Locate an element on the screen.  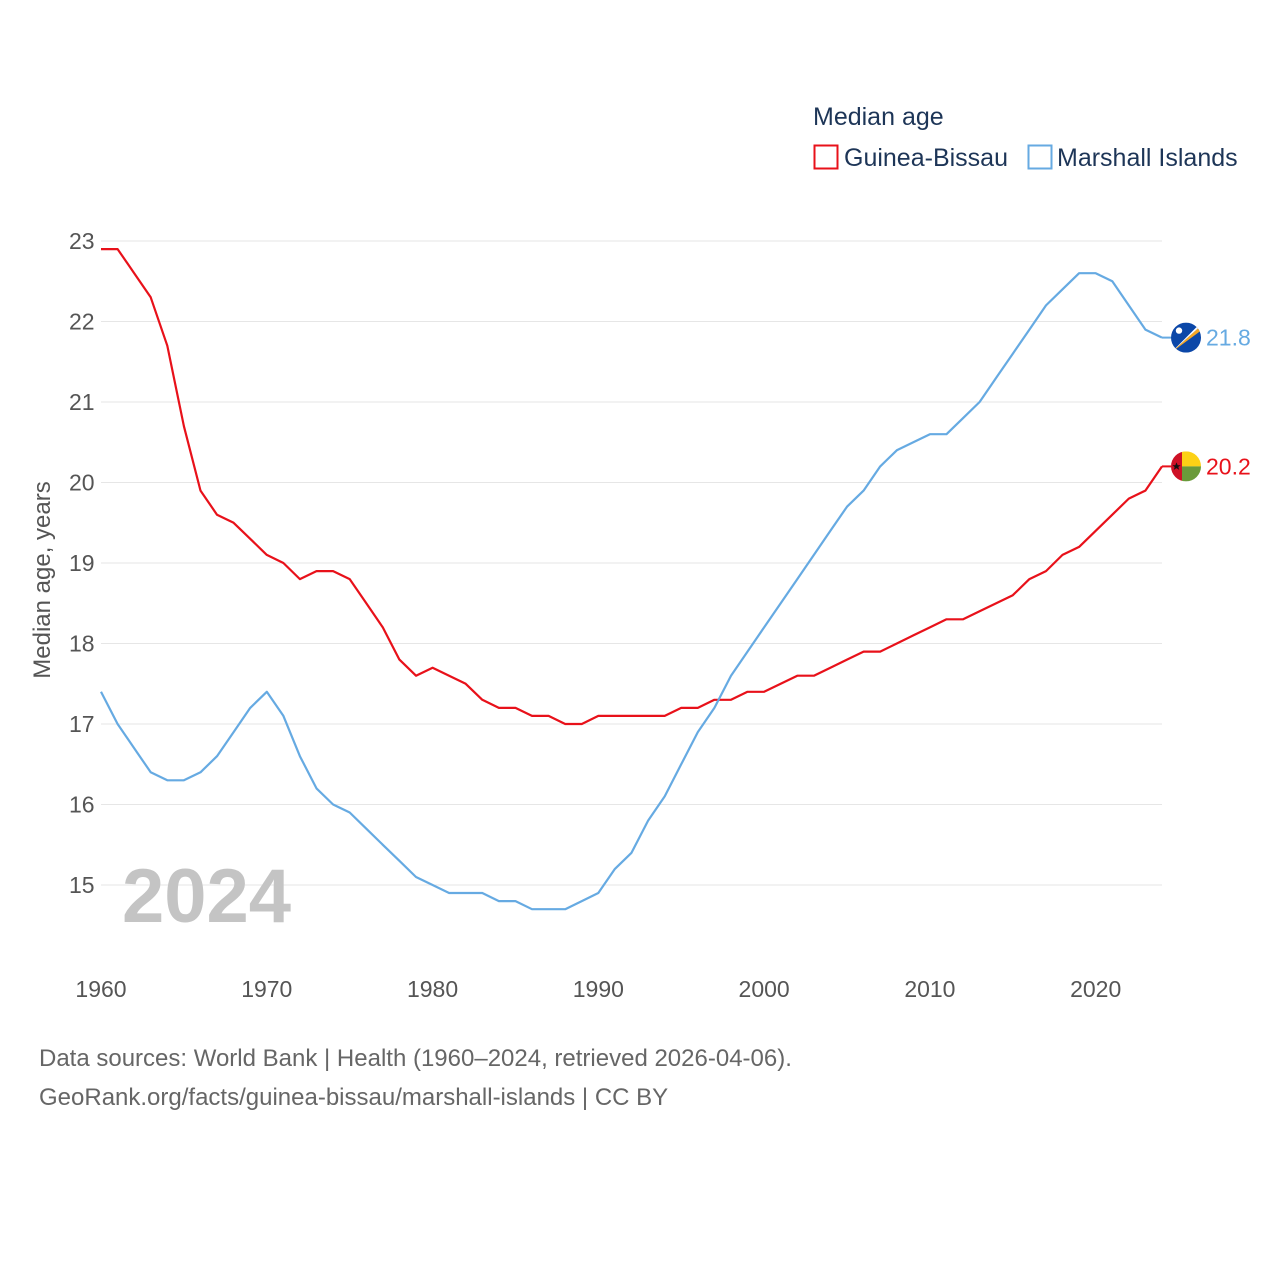
legend-swatch-marshall-islands is located at coordinates (1040, 157).